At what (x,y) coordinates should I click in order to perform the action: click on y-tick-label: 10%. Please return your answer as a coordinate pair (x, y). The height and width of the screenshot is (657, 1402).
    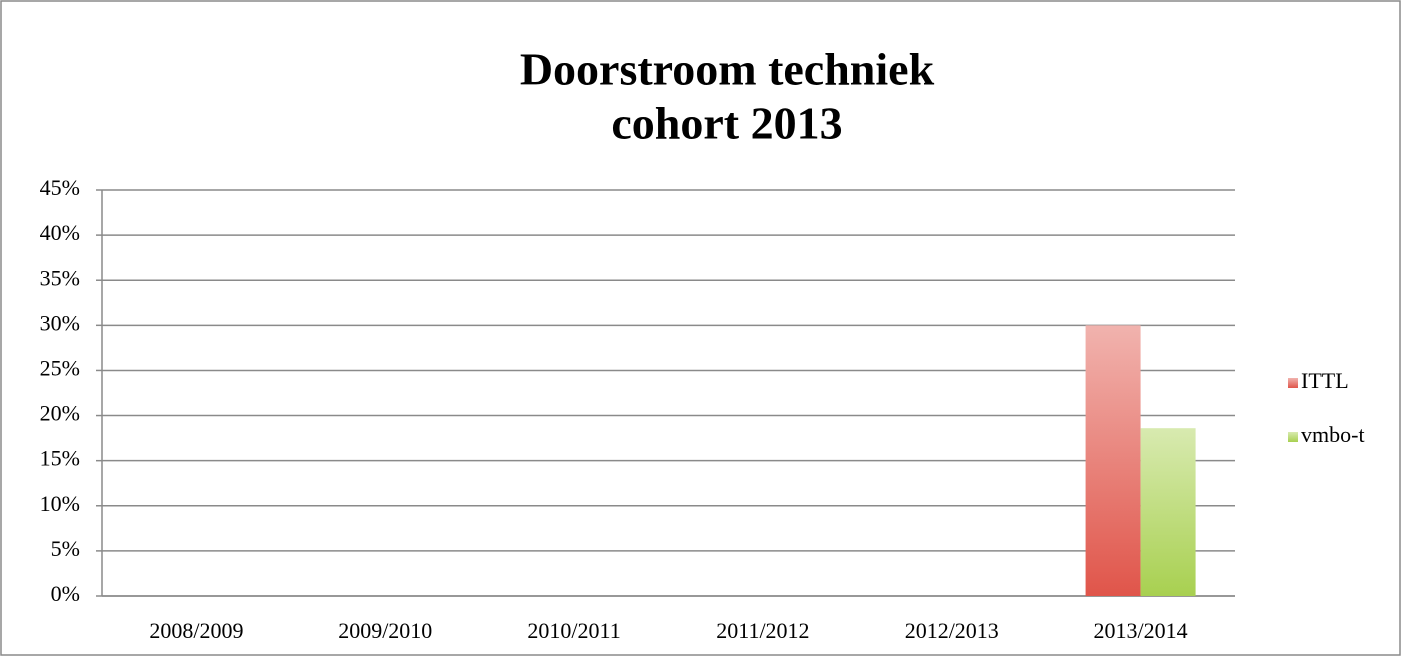
    Looking at the image, I should click on (60, 503).